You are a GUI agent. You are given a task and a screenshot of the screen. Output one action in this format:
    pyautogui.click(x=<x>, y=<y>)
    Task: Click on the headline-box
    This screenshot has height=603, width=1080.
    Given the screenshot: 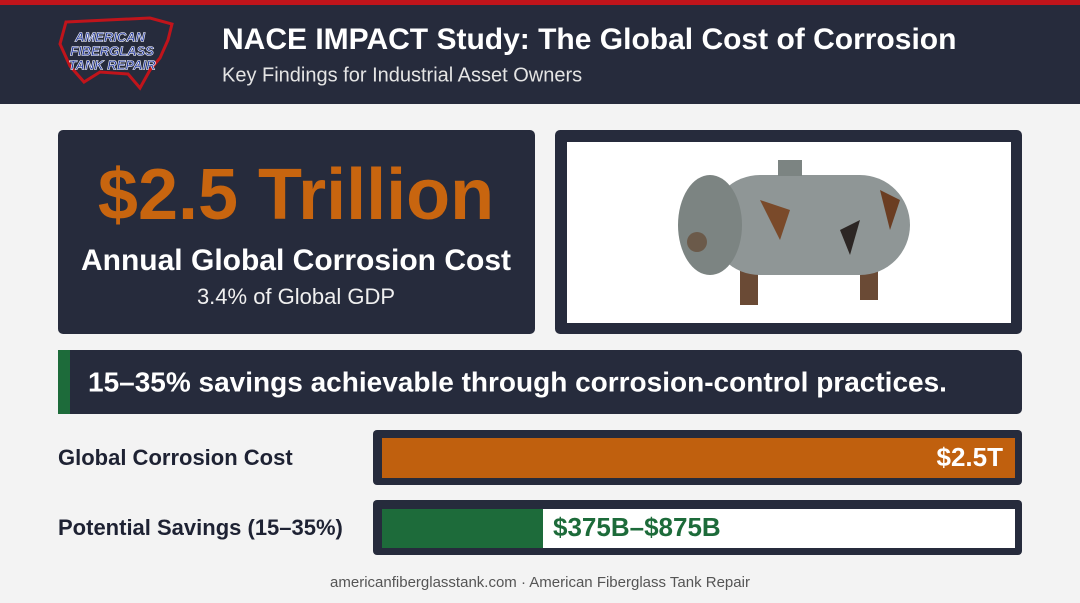 What is the action you would take?
    pyautogui.click(x=296, y=232)
    